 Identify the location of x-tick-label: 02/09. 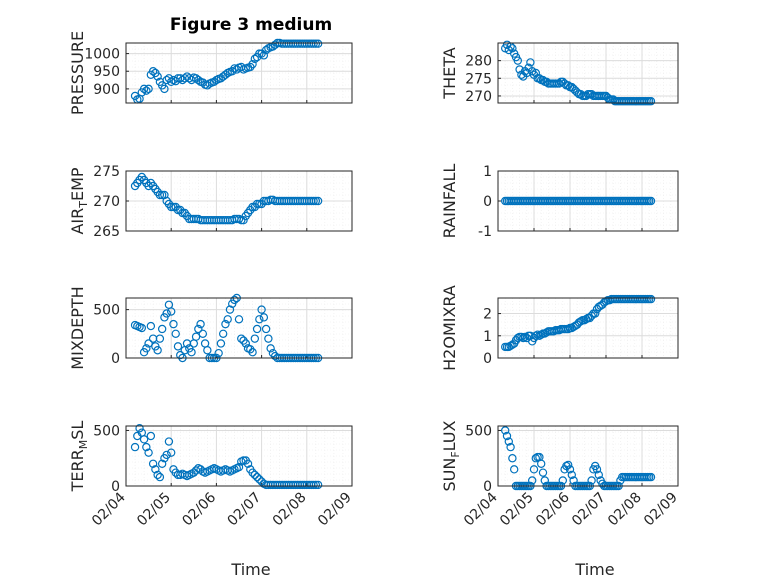
(335, 510).